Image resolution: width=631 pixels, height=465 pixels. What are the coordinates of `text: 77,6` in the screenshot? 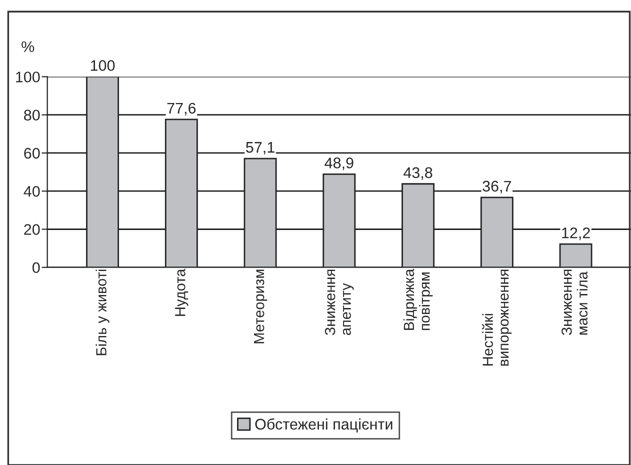 It's located at (181, 109).